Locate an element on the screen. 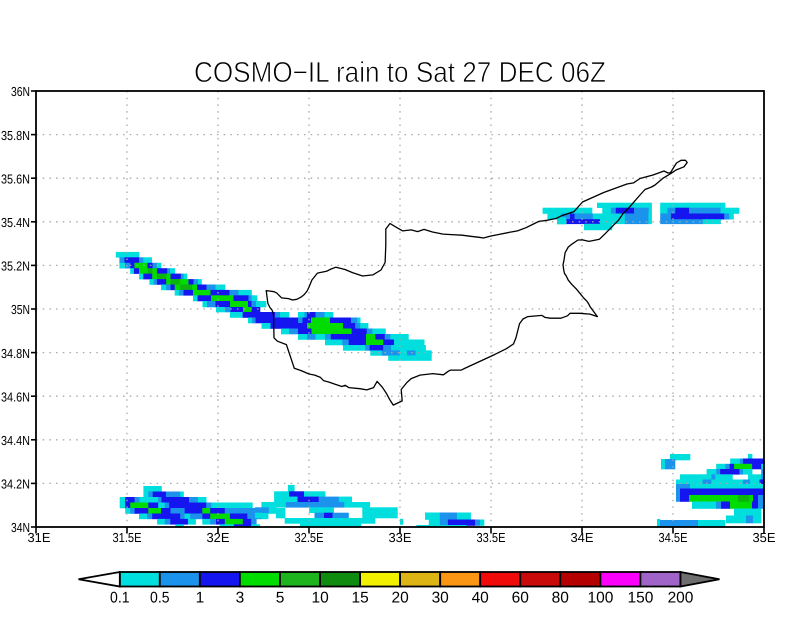 The image size is (800, 623). svg-text: 36N is located at coordinates (20, 91).